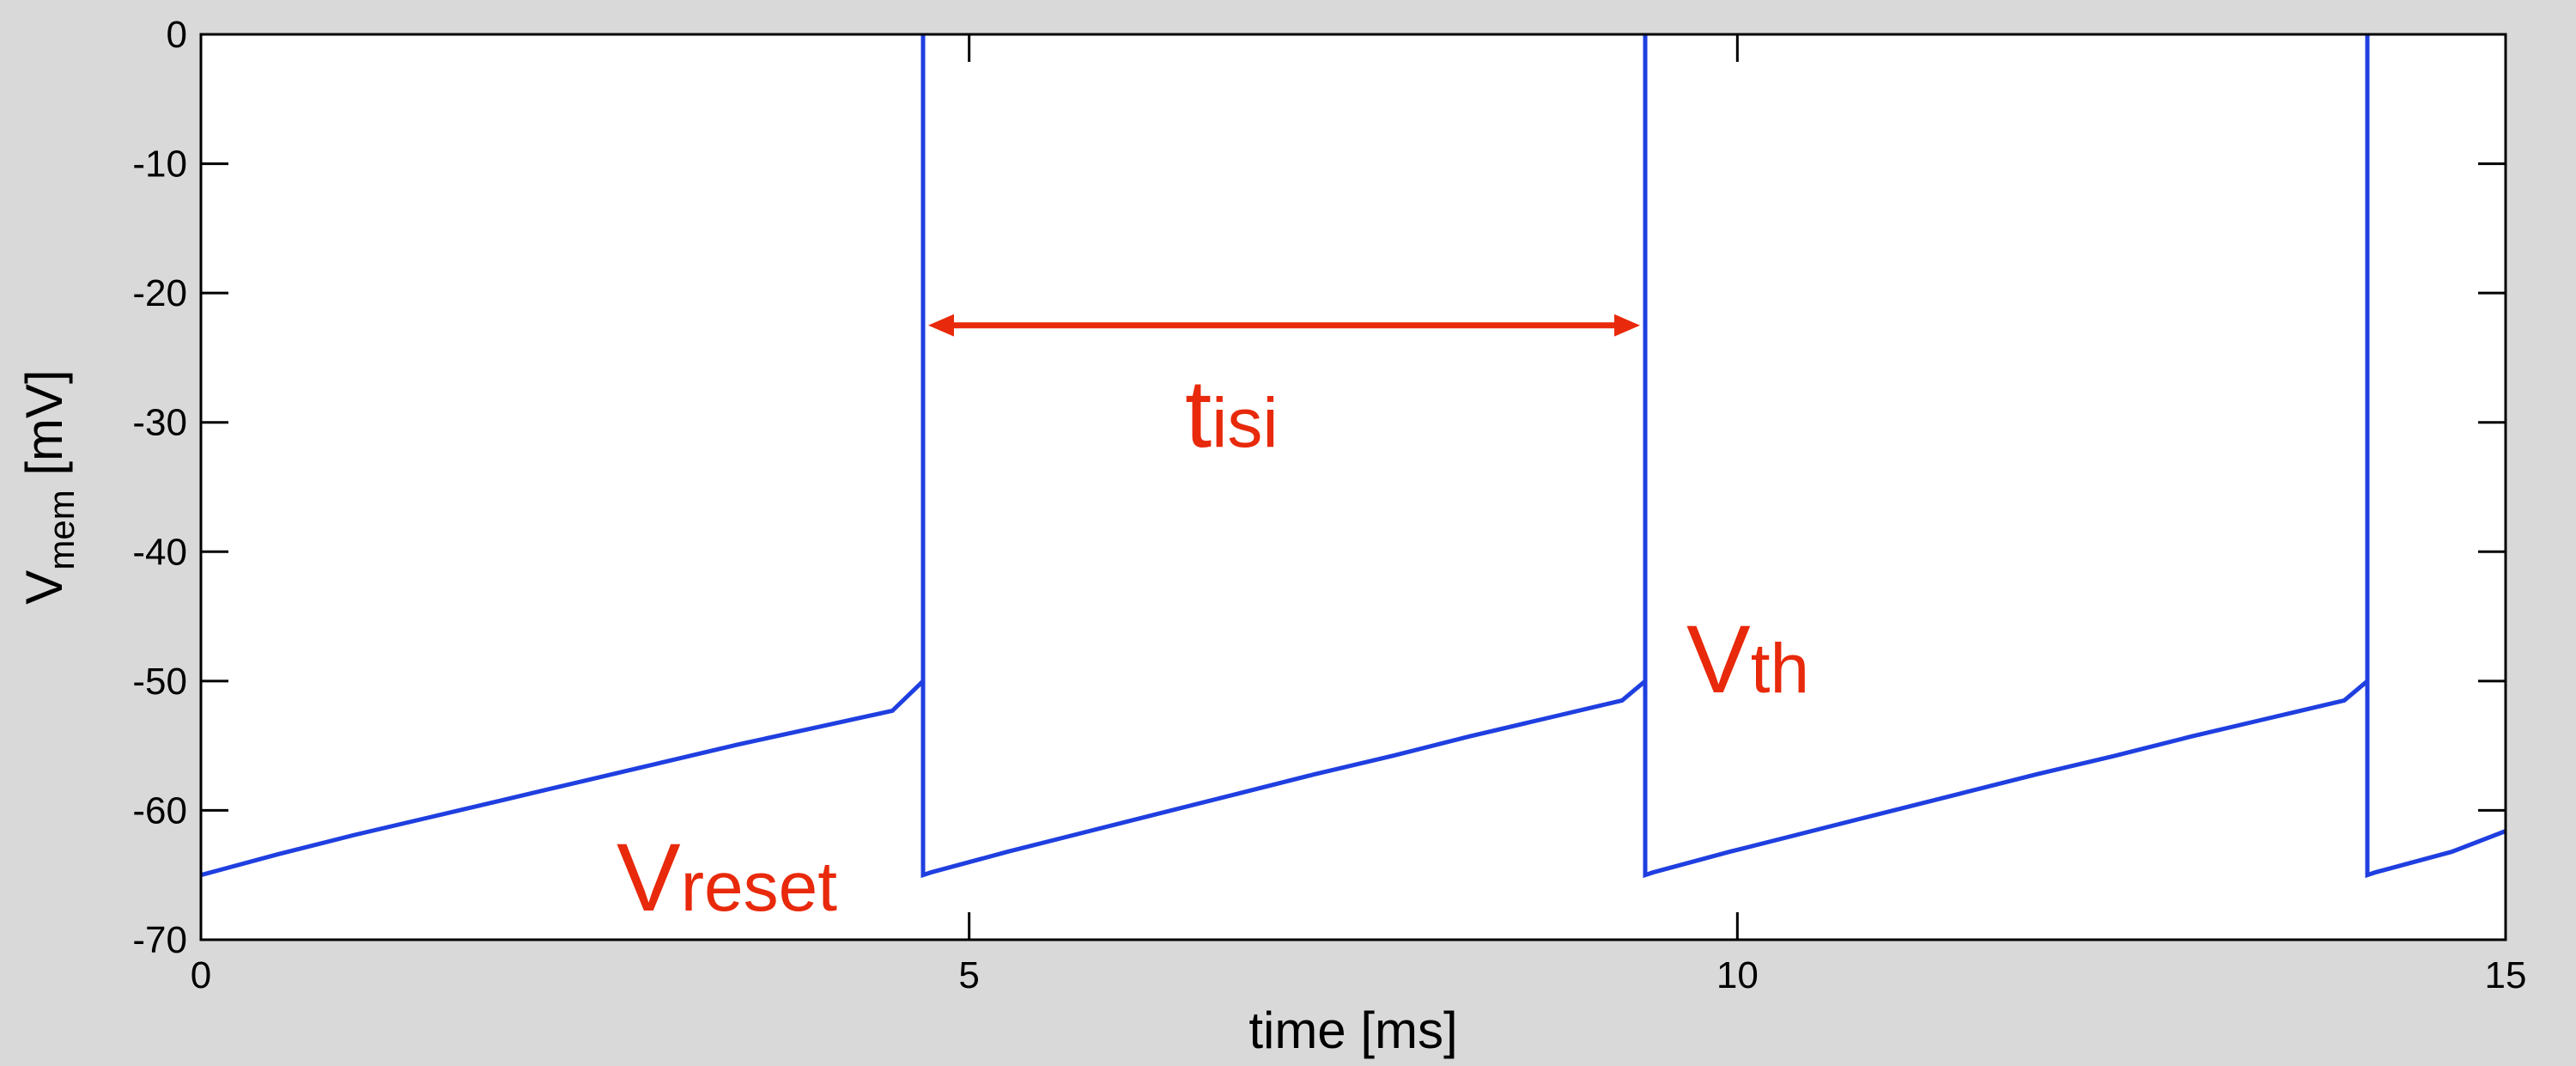  I want to click on vth-annotation: Vth, so click(1748, 659).